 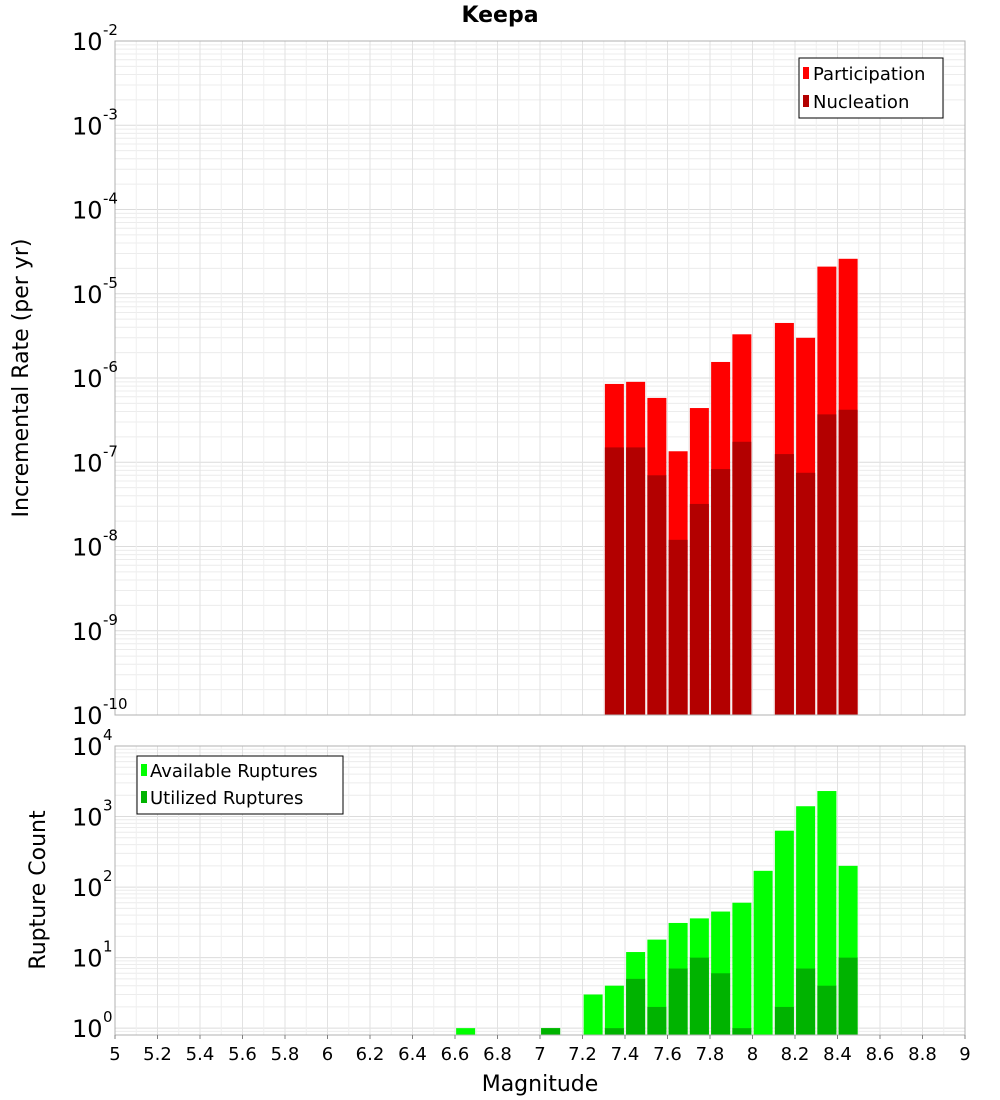 I want to click on count-y-tick-exponent: 0, so click(x=108, y=1017).